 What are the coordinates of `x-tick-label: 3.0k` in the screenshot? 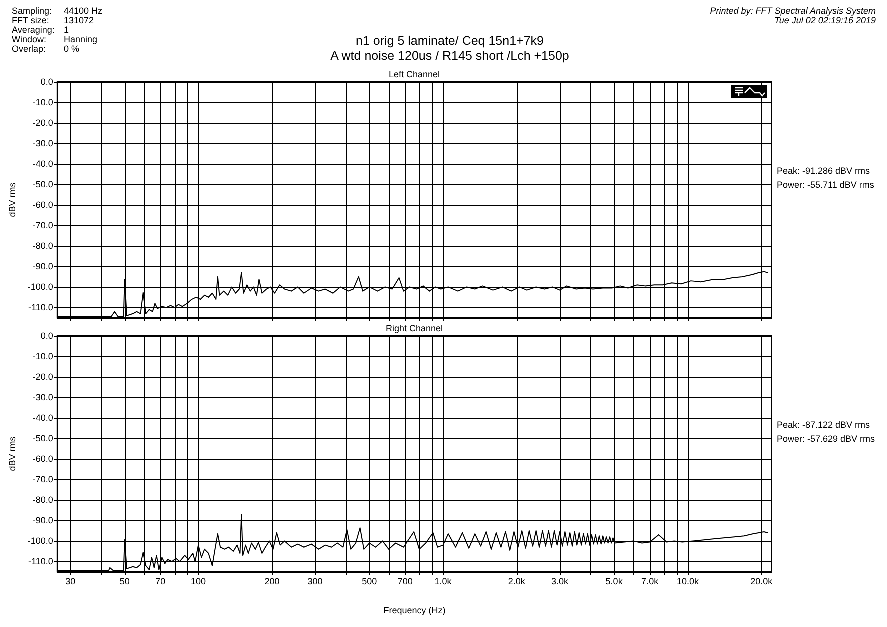 It's located at (561, 581).